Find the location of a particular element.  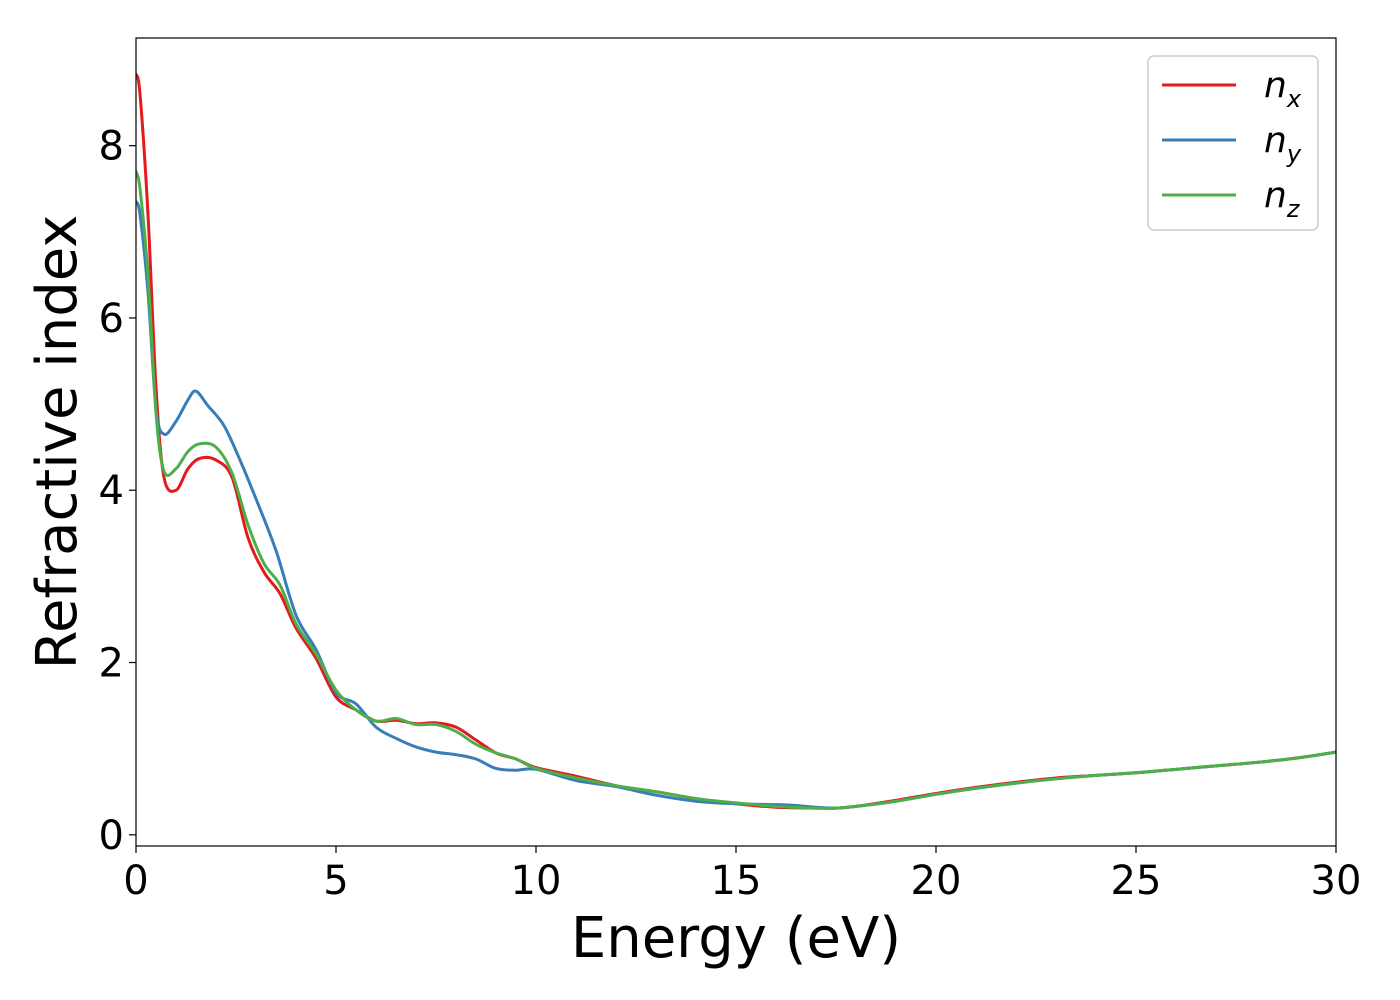

y-tick-label: 8 is located at coordinates (111, 147).